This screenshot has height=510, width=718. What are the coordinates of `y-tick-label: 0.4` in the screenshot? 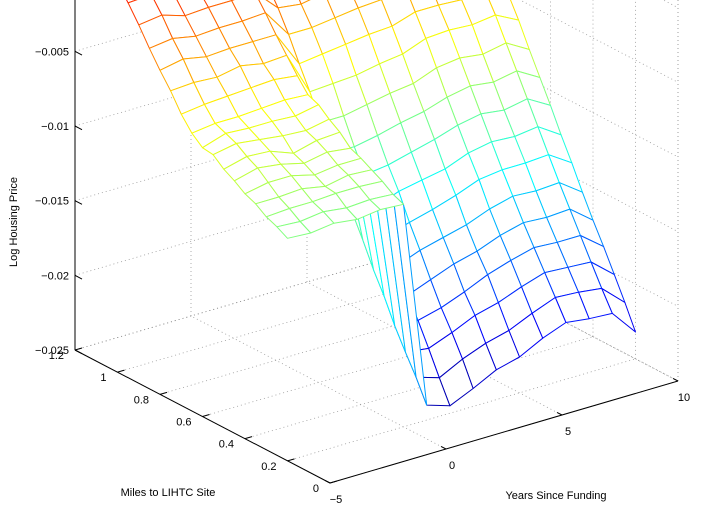 It's located at (226, 445).